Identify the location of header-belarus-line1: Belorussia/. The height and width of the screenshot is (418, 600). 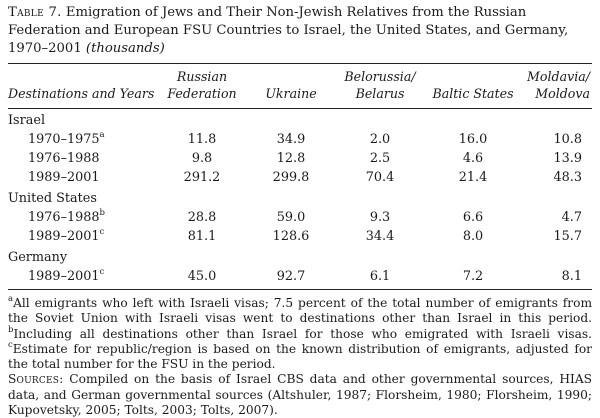
(380, 76).